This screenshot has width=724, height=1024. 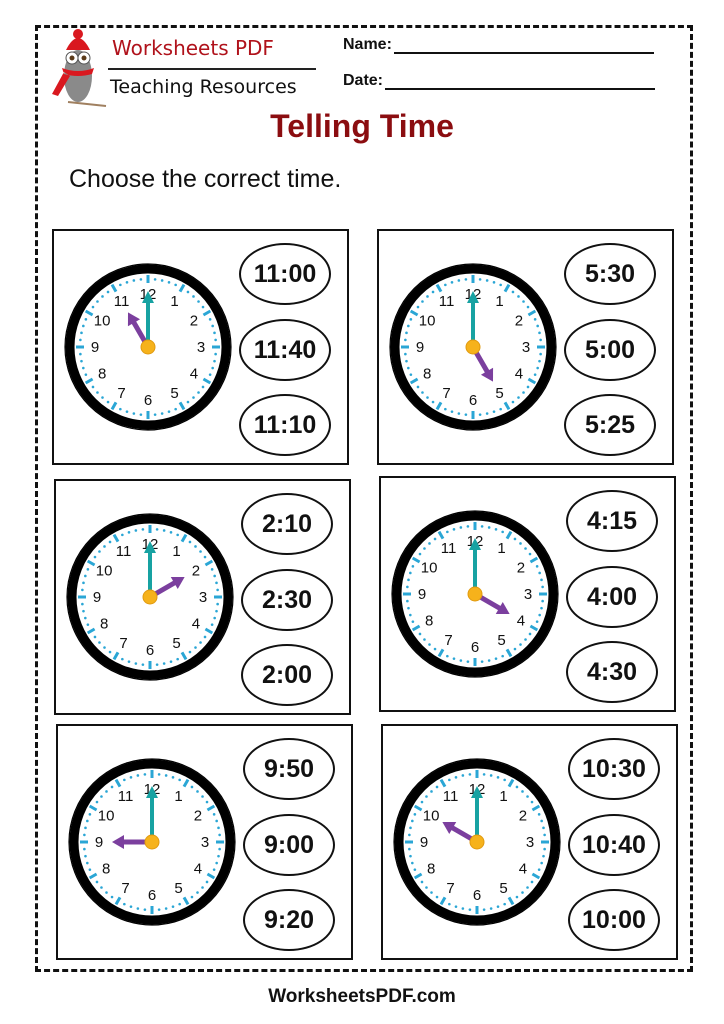 I want to click on time-option: 10:00, so click(x=614, y=920).